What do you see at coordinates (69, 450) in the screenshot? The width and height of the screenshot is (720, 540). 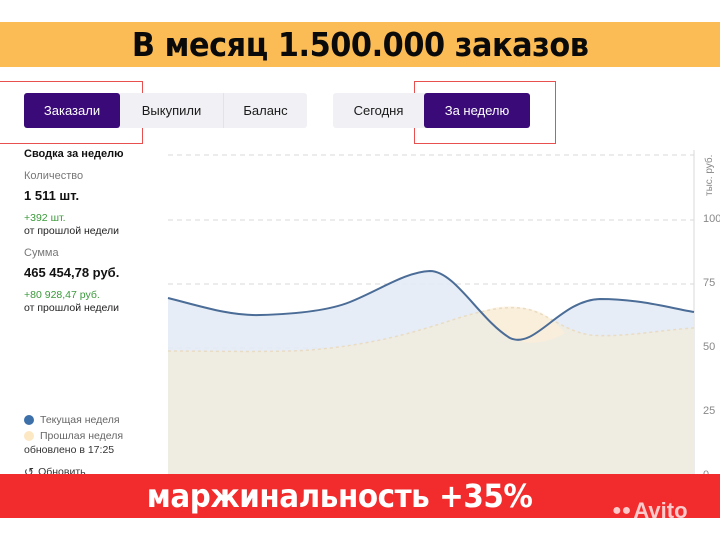 I see `updated-timestamp: обновлено в 17:25` at bounding box center [69, 450].